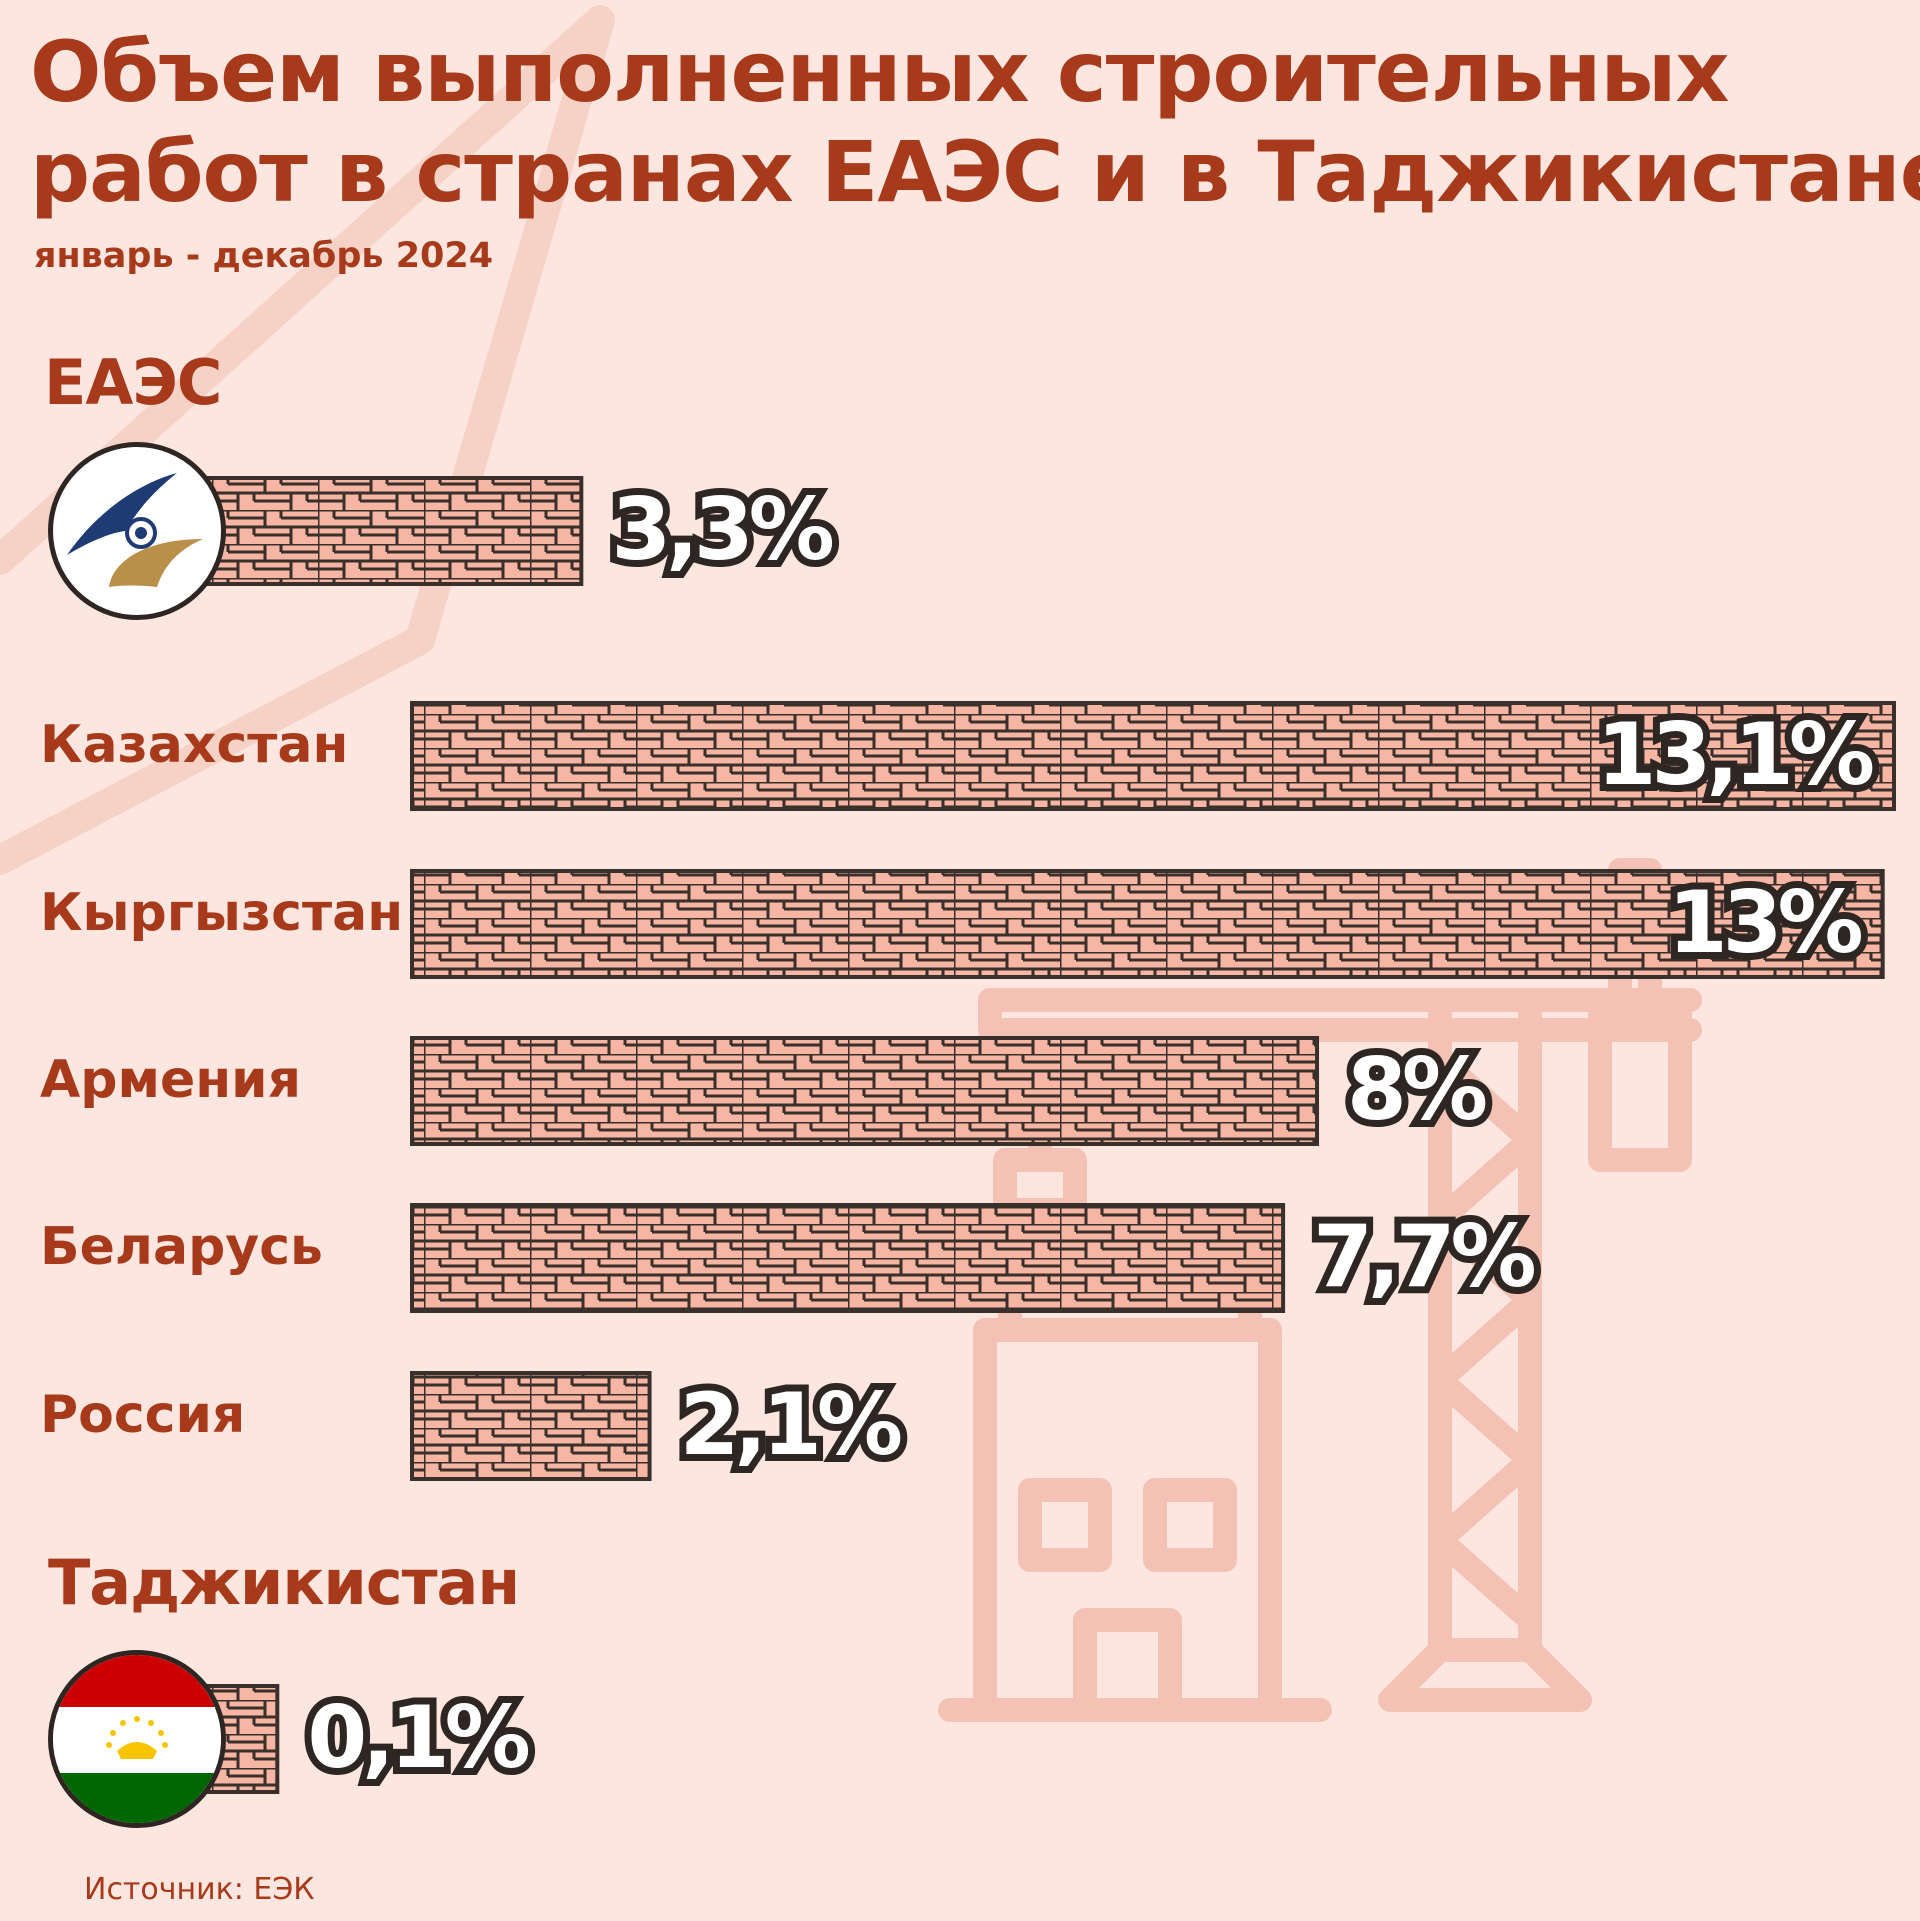 This screenshot has height=1921, width=1920. I want to click on section-title-tajikistan: Таджикистан, so click(284, 1582).